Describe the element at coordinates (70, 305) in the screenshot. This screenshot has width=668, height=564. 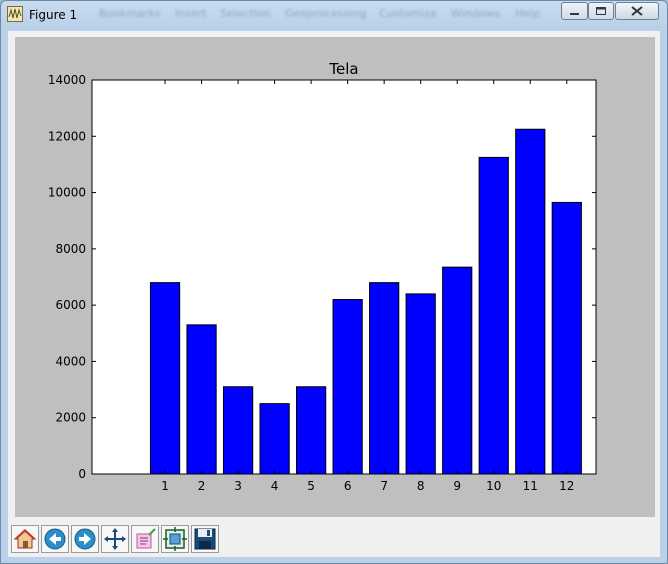
I see `y-tick-label: 6000` at that location.